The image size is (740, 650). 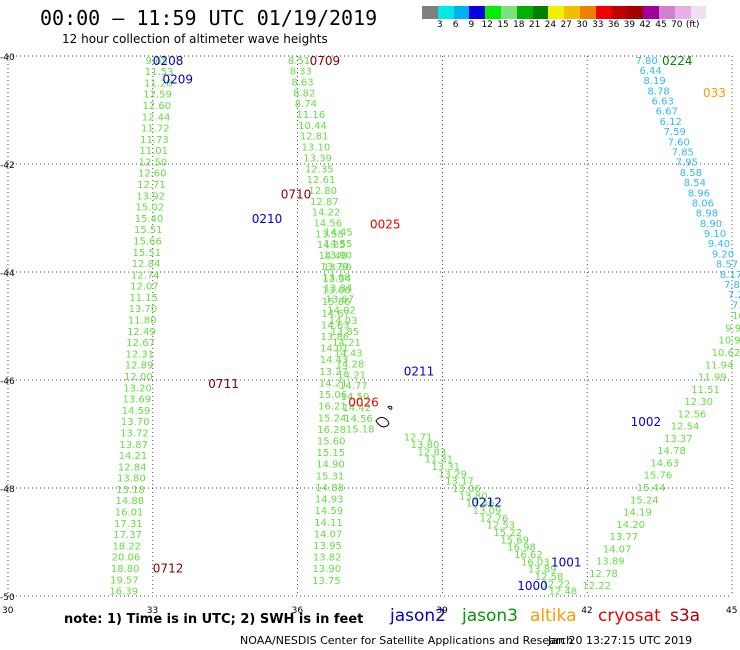 I want to click on wave-height-value: 12.78, so click(x=603, y=574).